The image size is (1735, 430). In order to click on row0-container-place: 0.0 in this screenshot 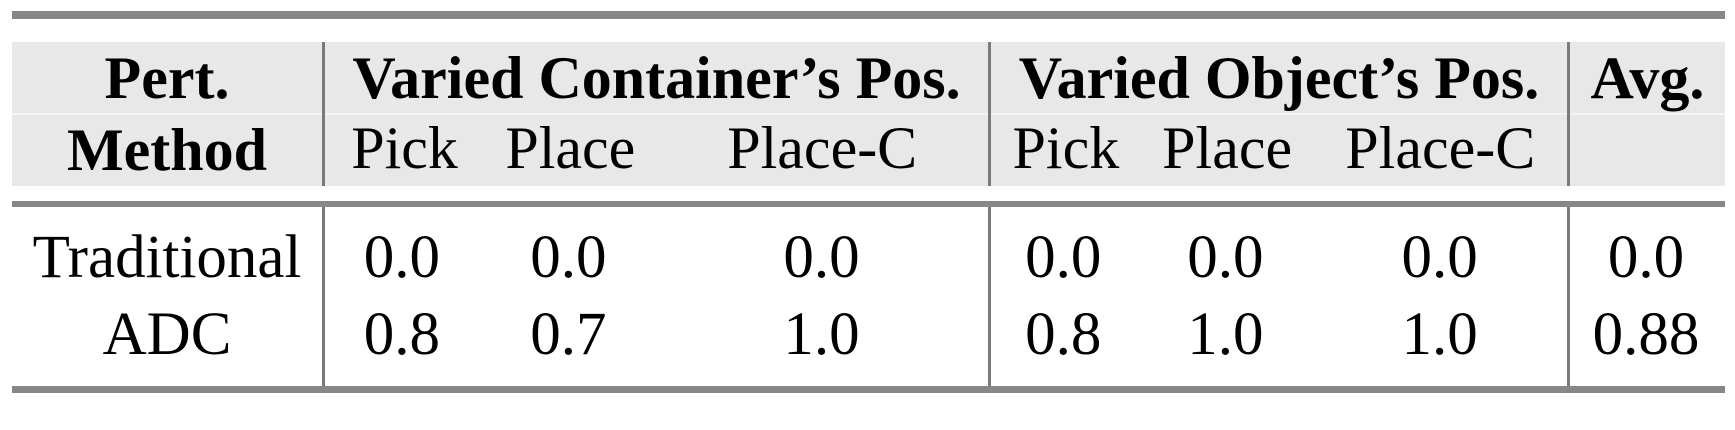, I will do `click(568, 257)`.